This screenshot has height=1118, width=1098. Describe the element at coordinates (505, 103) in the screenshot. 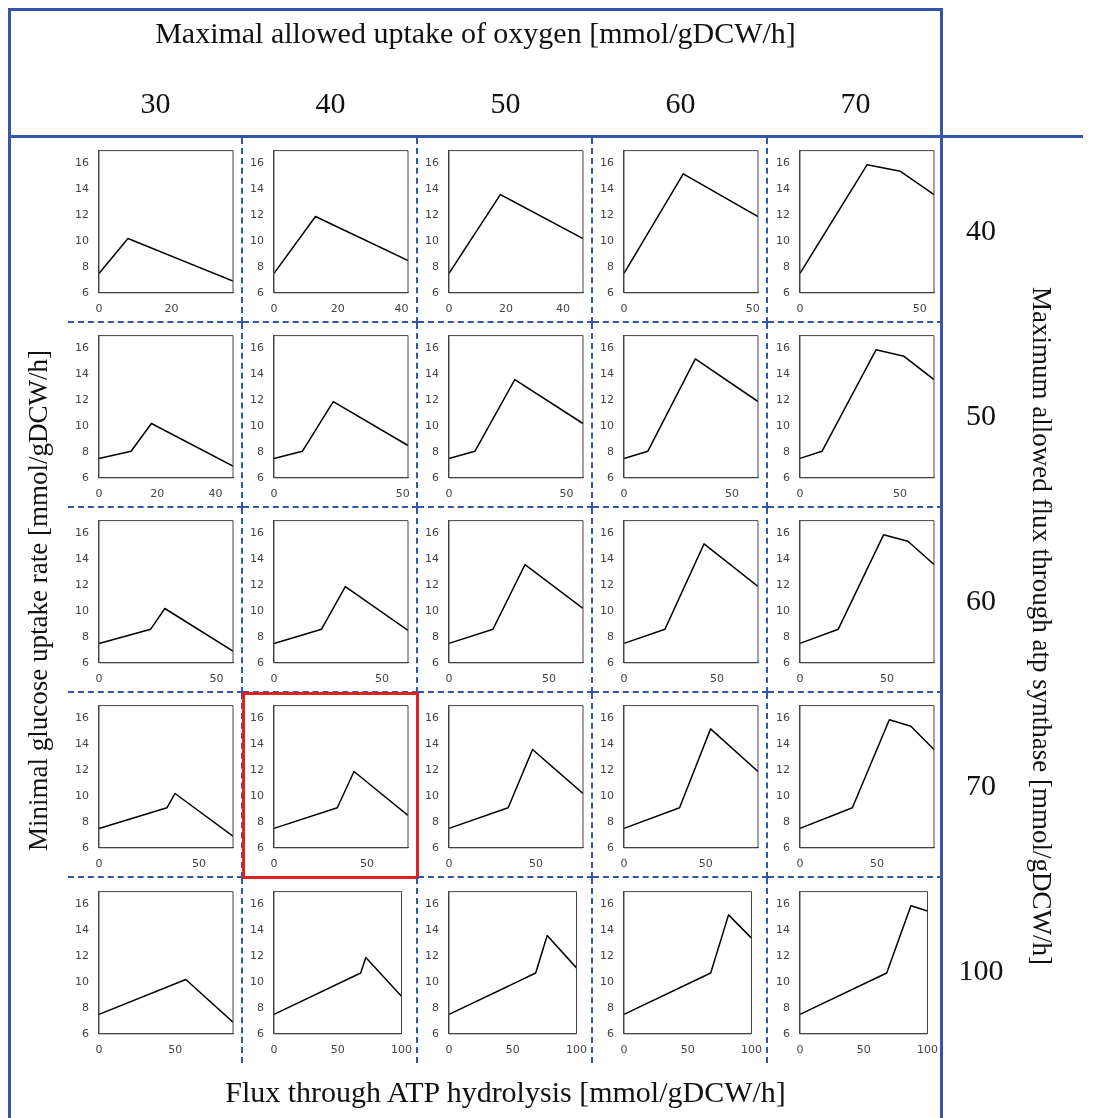

I see `chart-title: 50` at that location.